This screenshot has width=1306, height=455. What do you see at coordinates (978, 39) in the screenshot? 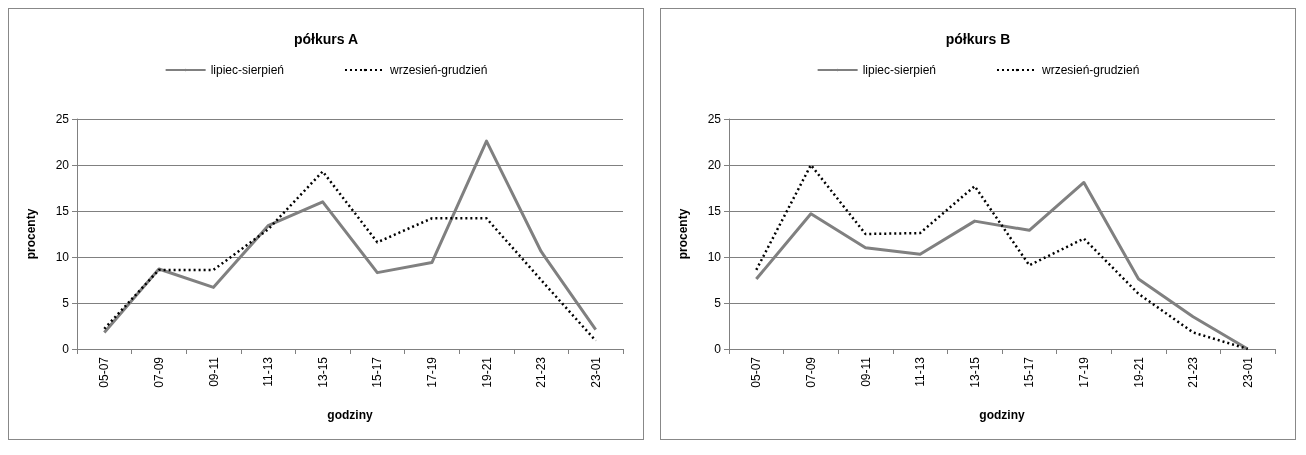
I see `chart-title: półkurs B` at bounding box center [978, 39].